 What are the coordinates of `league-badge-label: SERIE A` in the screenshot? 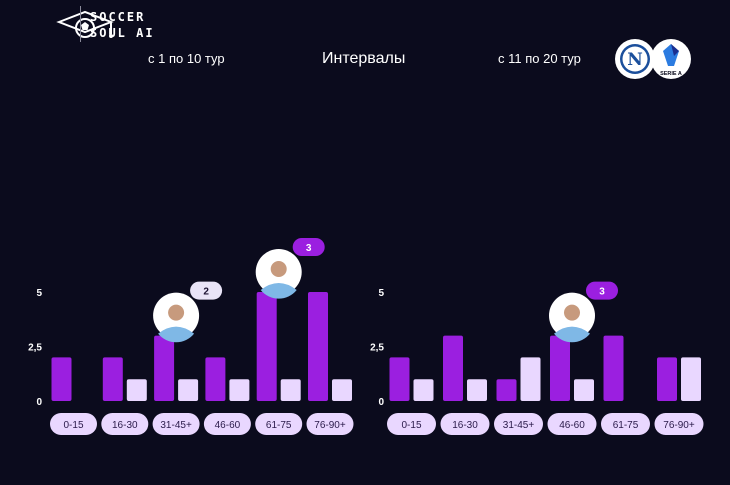 It's located at (671, 74).